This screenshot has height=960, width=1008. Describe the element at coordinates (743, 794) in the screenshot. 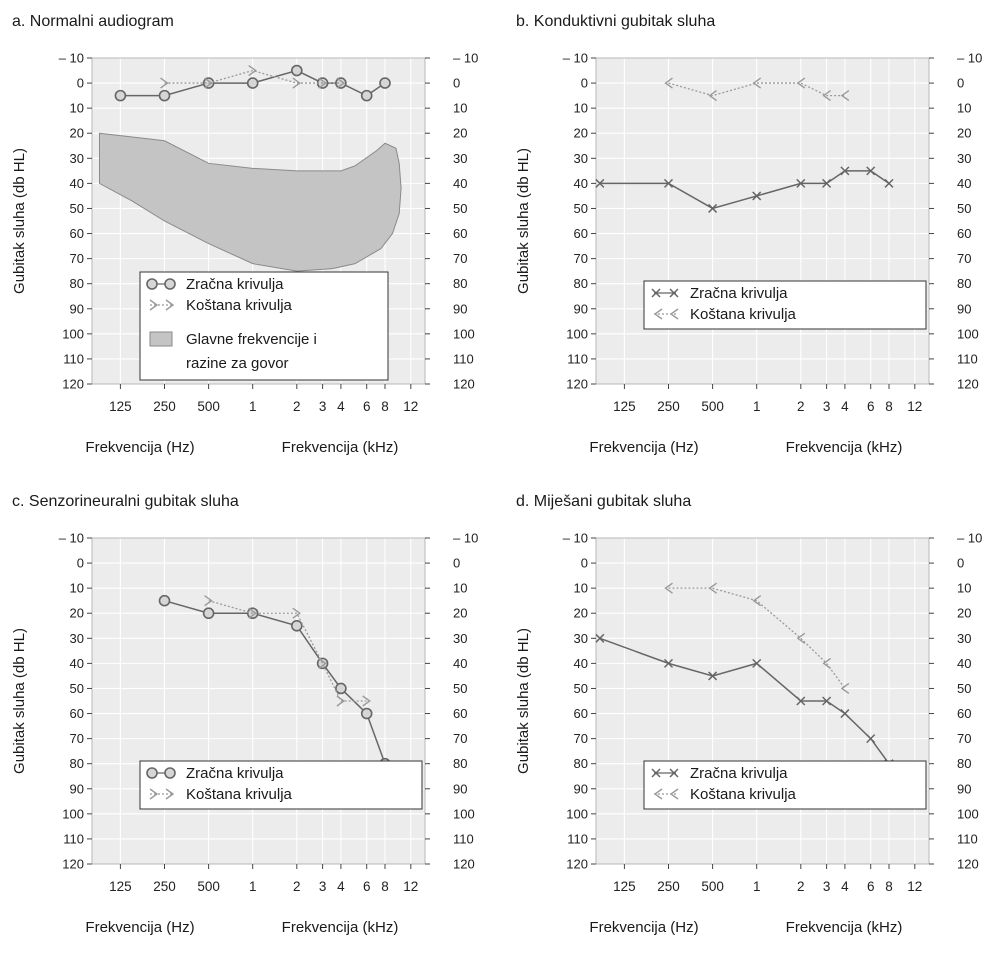

I see `legend-label: Koštana krivulja` at that location.